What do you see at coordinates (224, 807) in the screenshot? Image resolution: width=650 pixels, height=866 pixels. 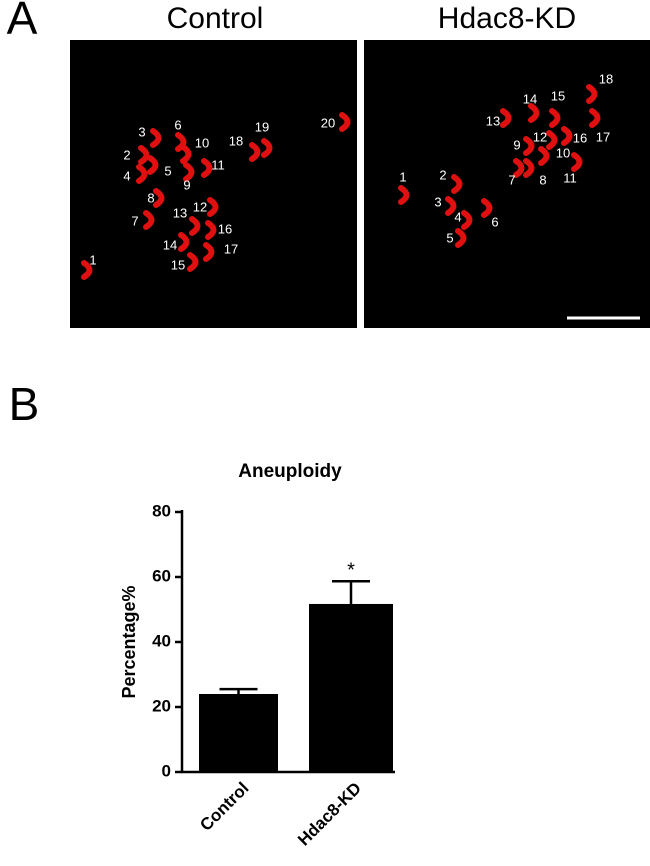 I see `x-tick-label: Control` at bounding box center [224, 807].